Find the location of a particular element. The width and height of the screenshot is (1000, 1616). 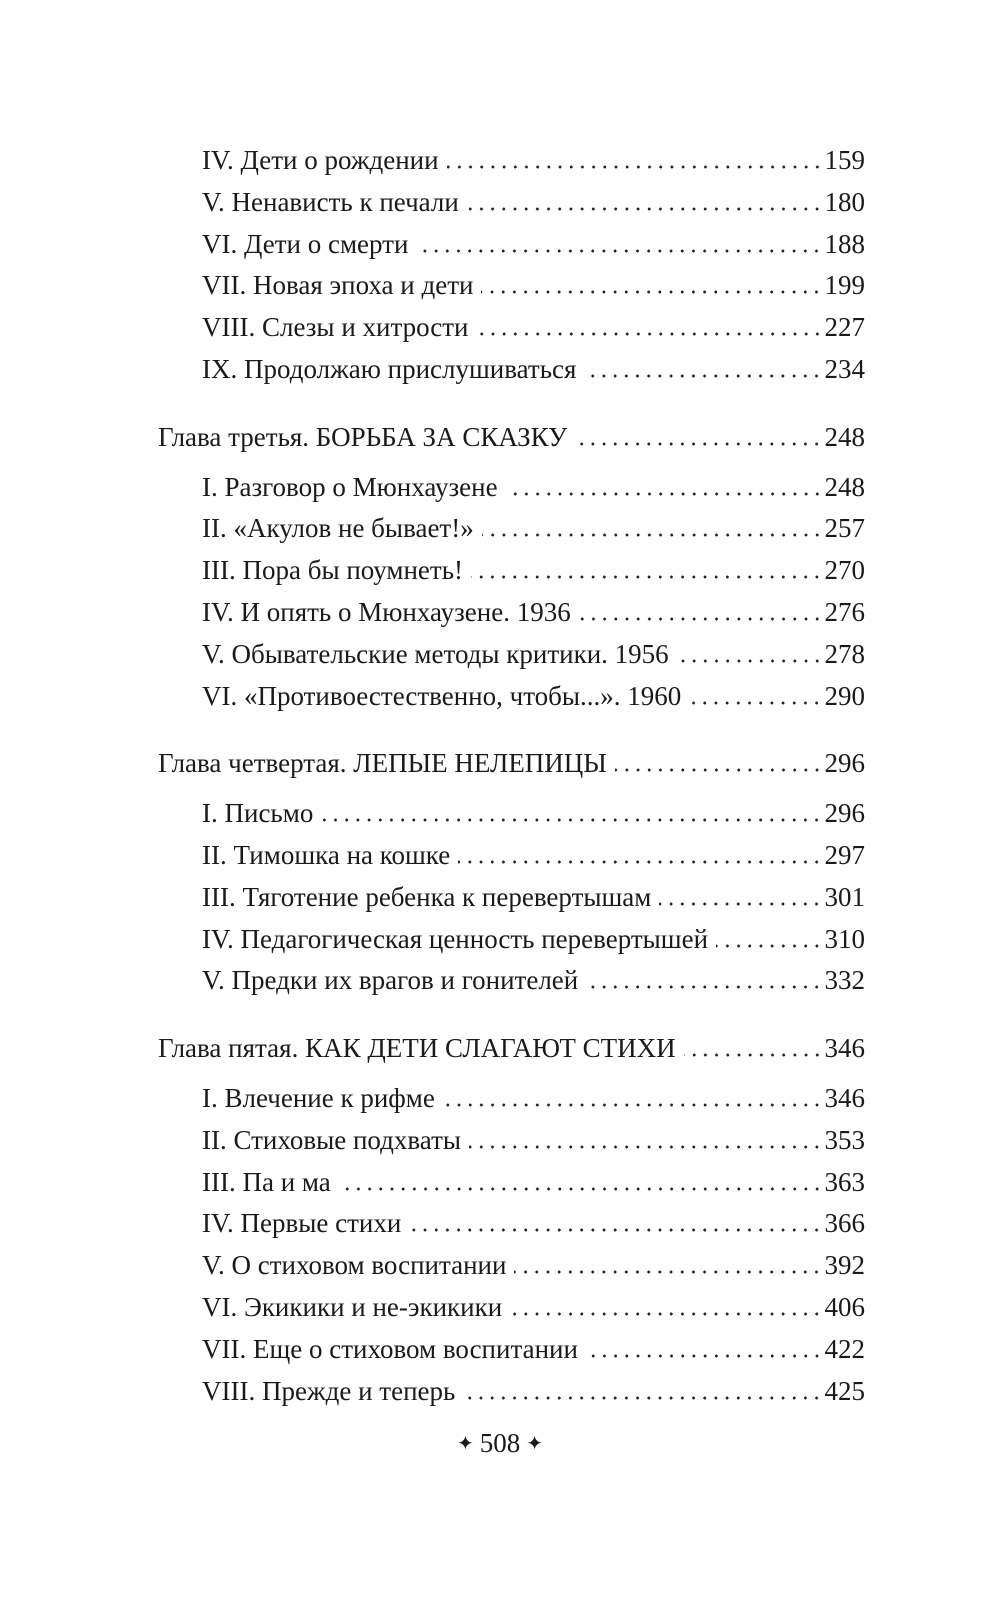

entry-title: V. Предки их врагов и гонителей is located at coordinates (390, 980).